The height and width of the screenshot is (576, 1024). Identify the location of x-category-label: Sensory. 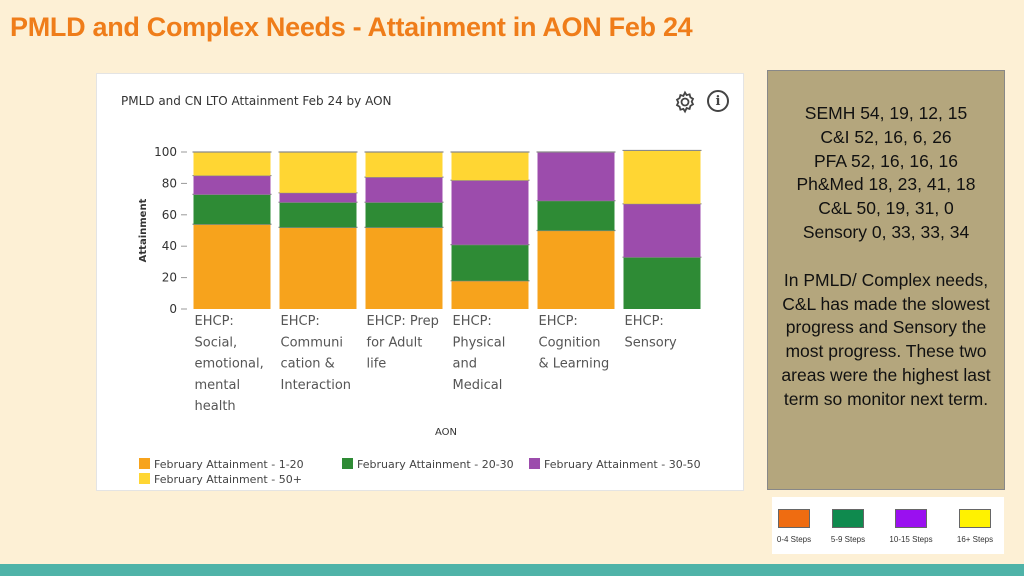
(651, 342).